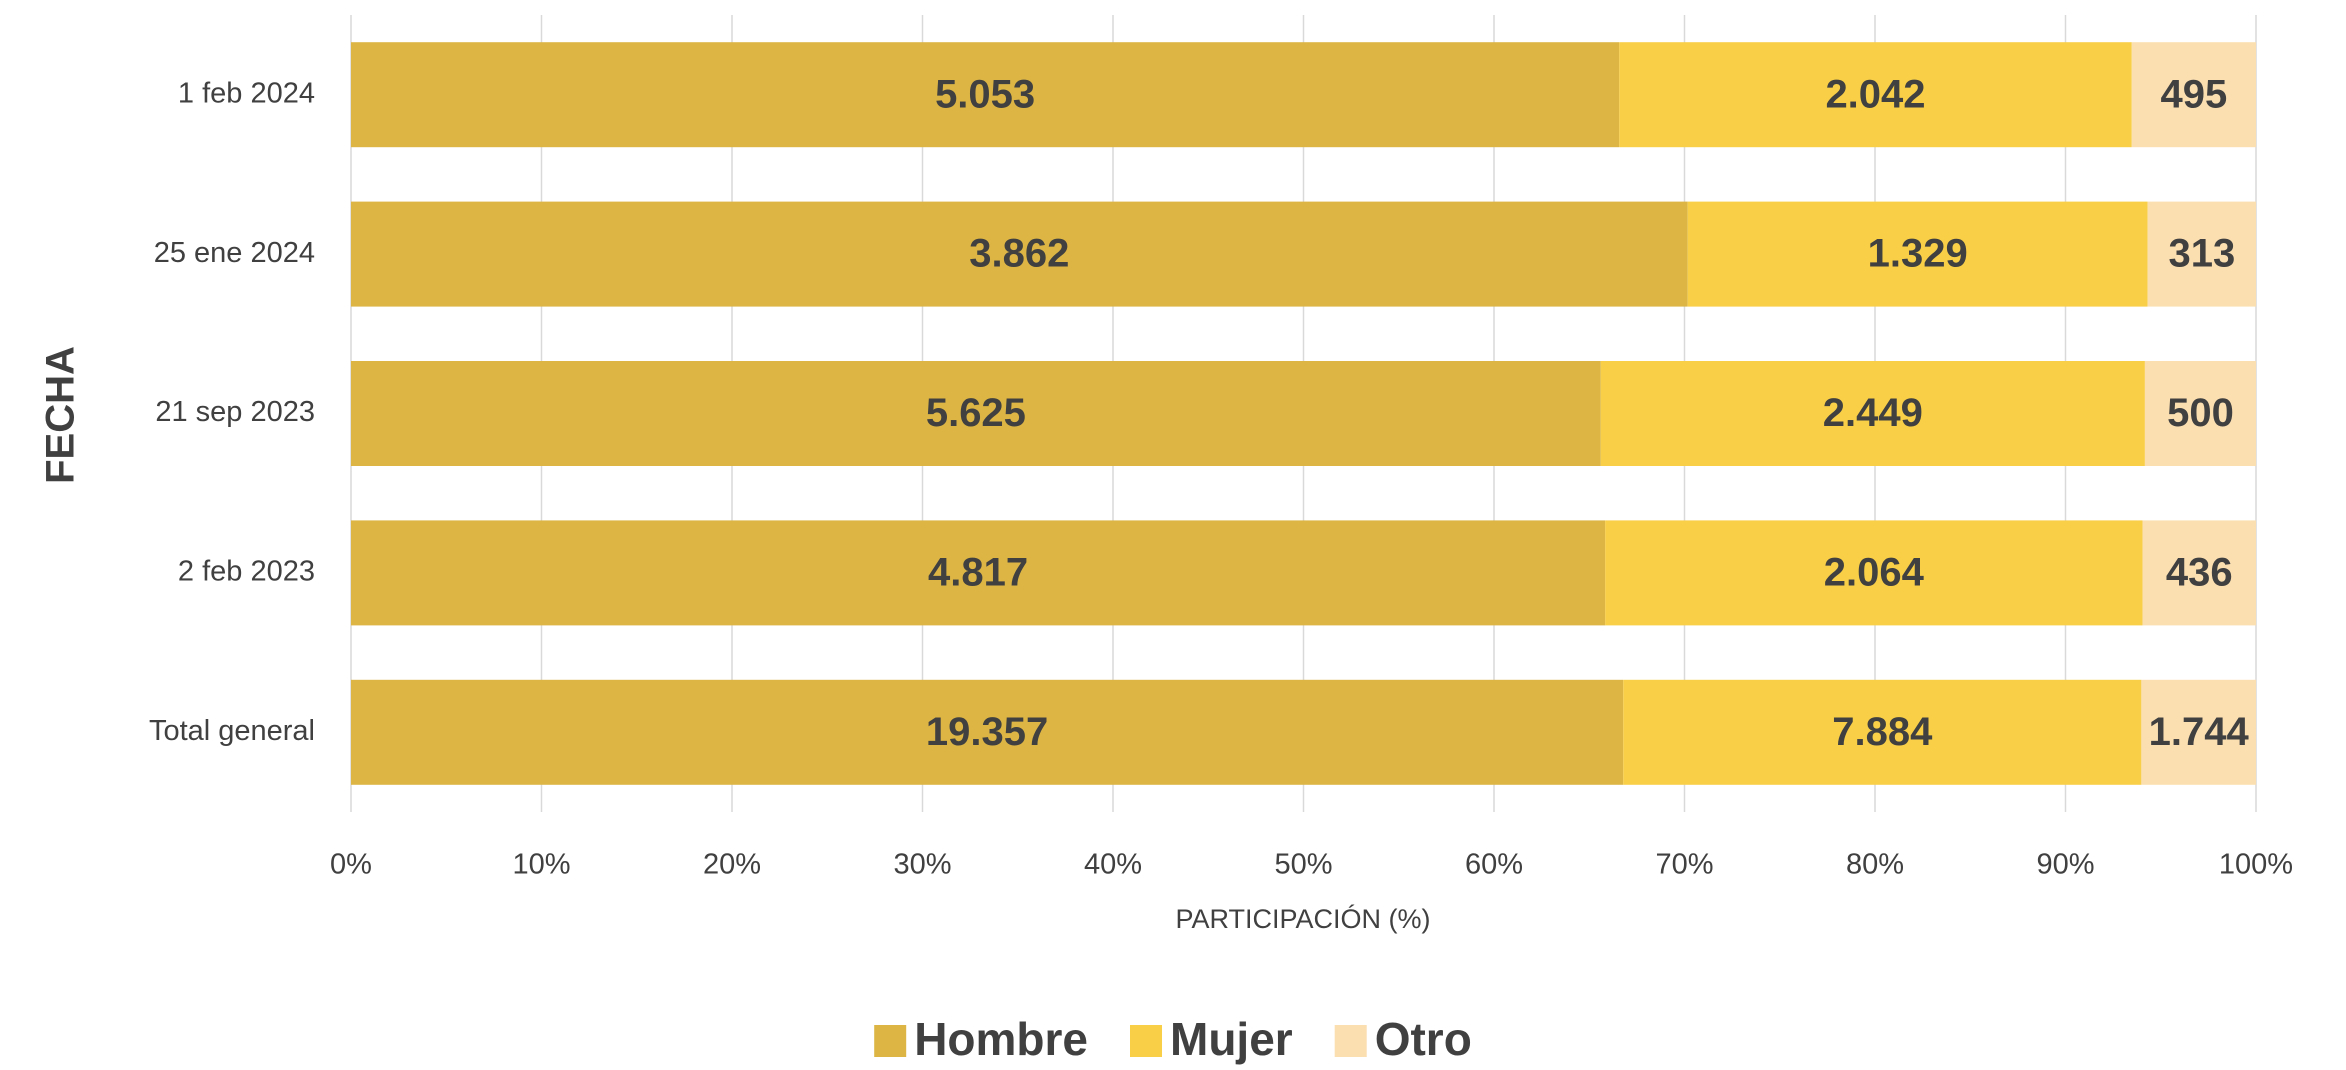 This screenshot has height=1070, width=2346. What do you see at coordinates (235, 412) in the screenshot?
I see `y-tick-label: 21 sep 2023` at bounding box center [235, 412].